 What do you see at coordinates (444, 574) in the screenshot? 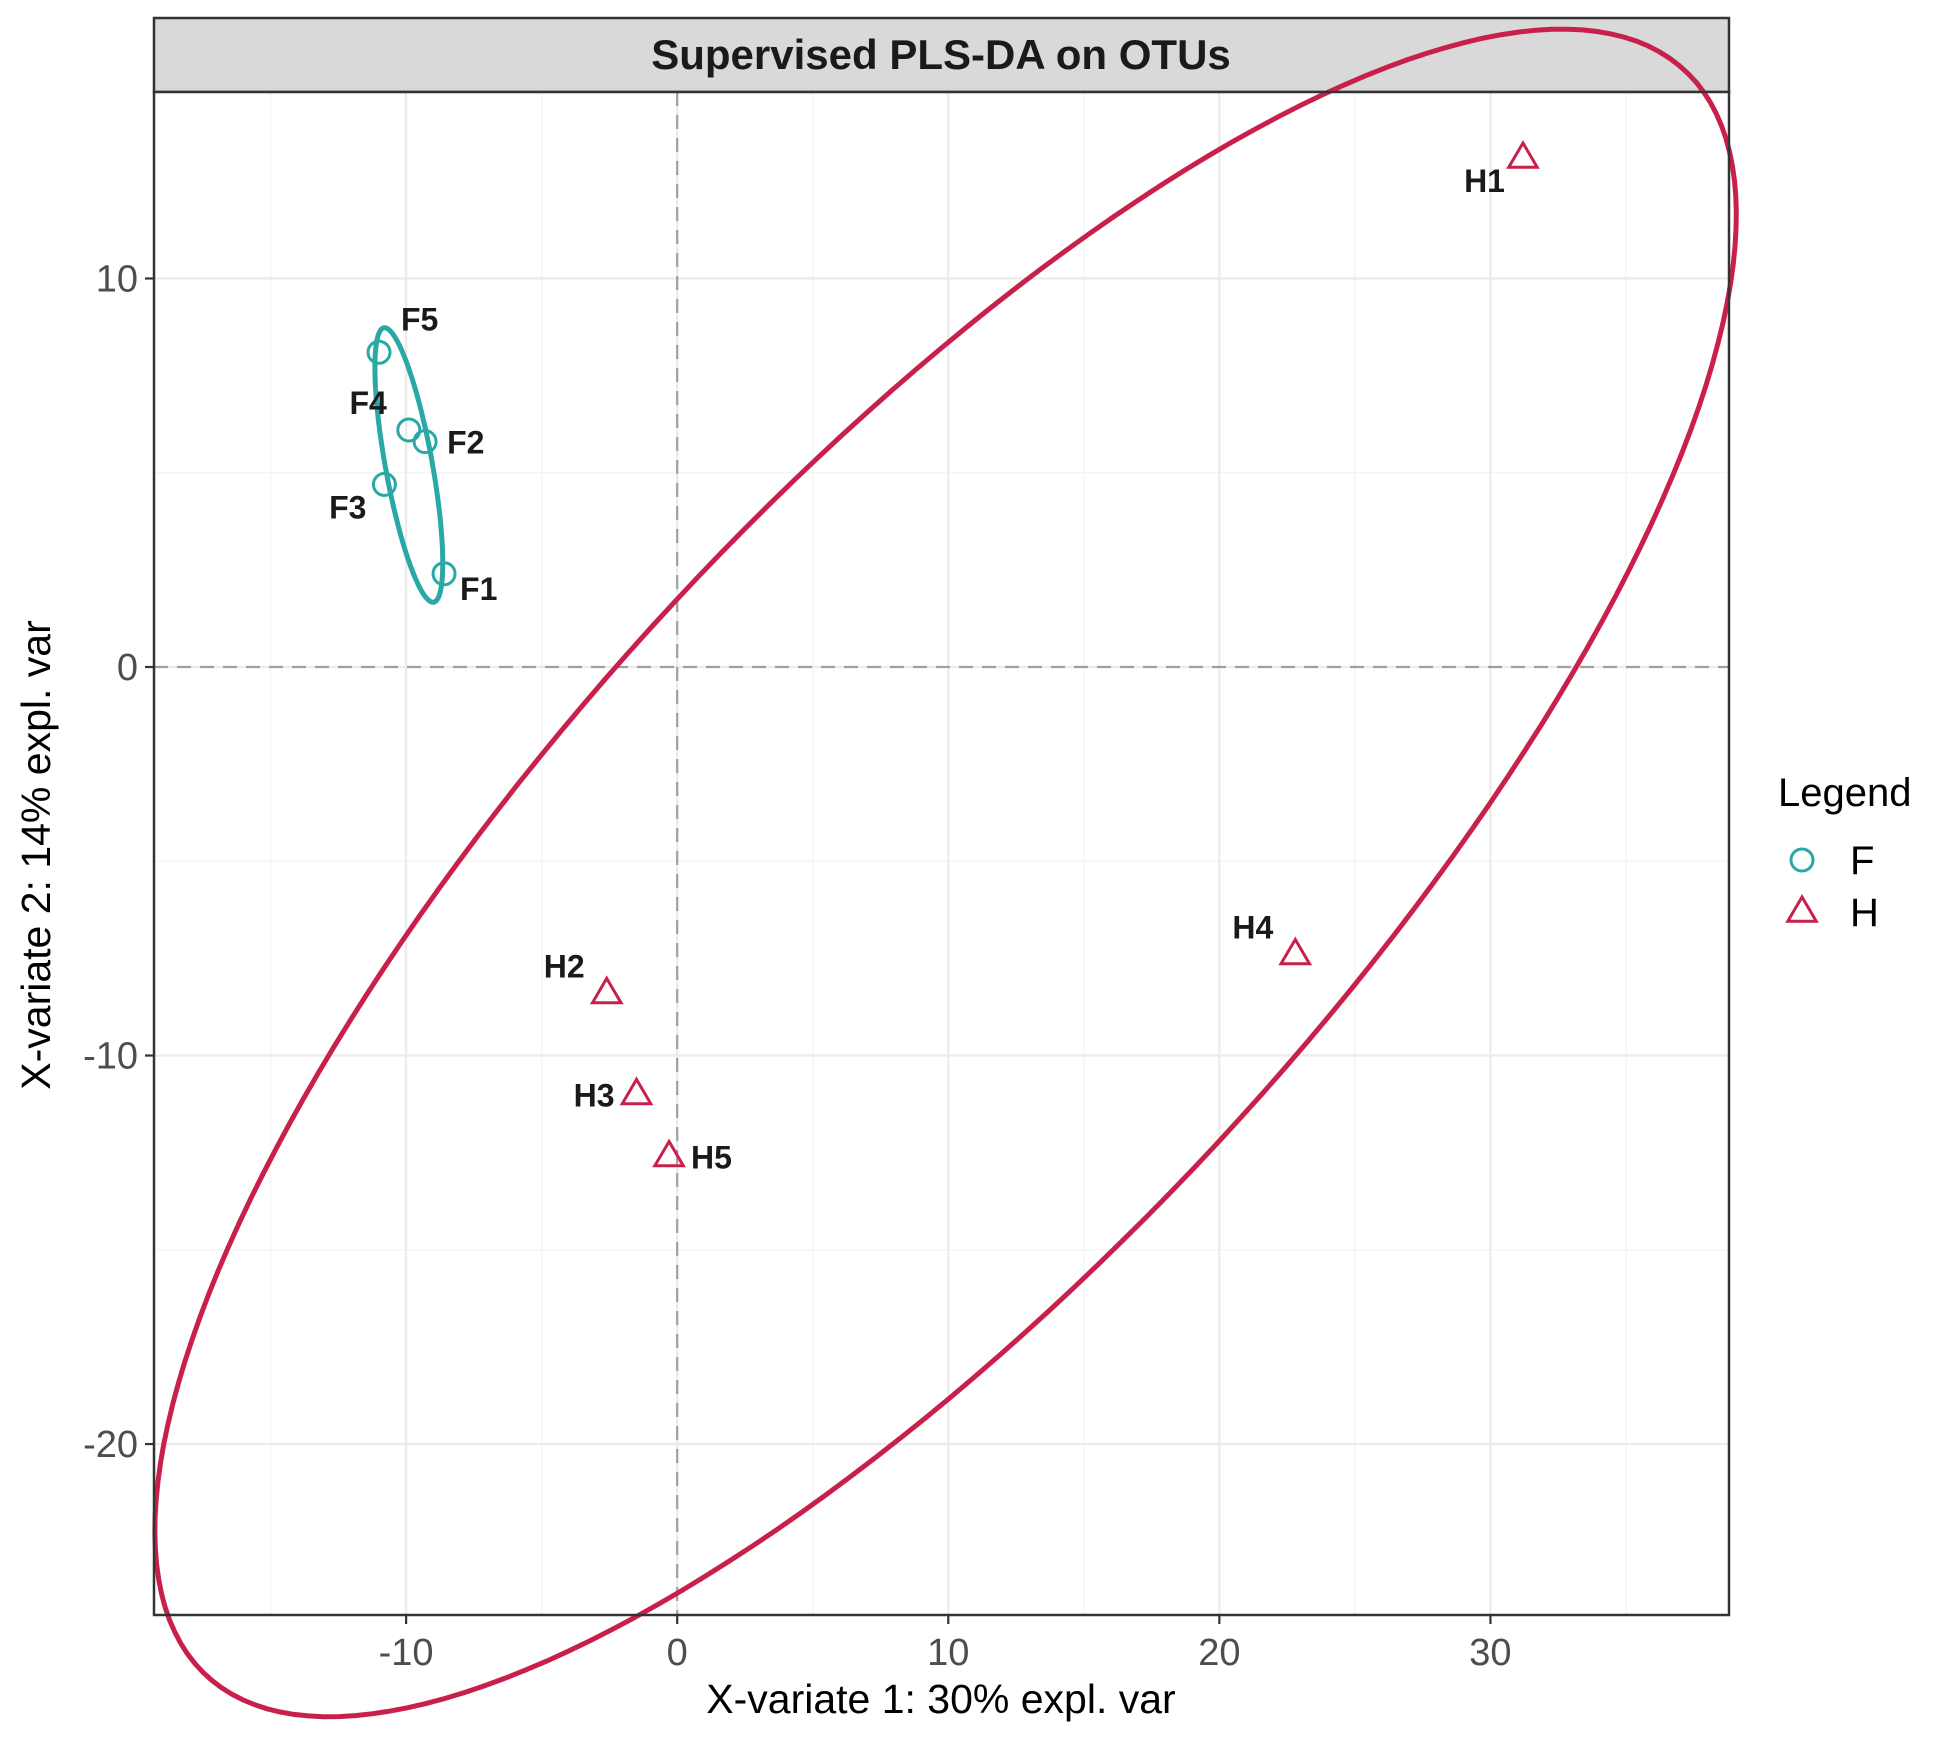
I see `point-F1` at bounding box center [444, 574].